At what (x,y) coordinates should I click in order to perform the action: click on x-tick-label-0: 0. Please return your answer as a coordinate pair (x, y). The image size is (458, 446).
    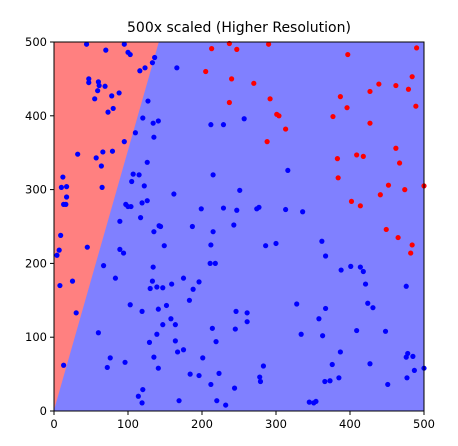
    Looking at the image, I should click on (53, 424).